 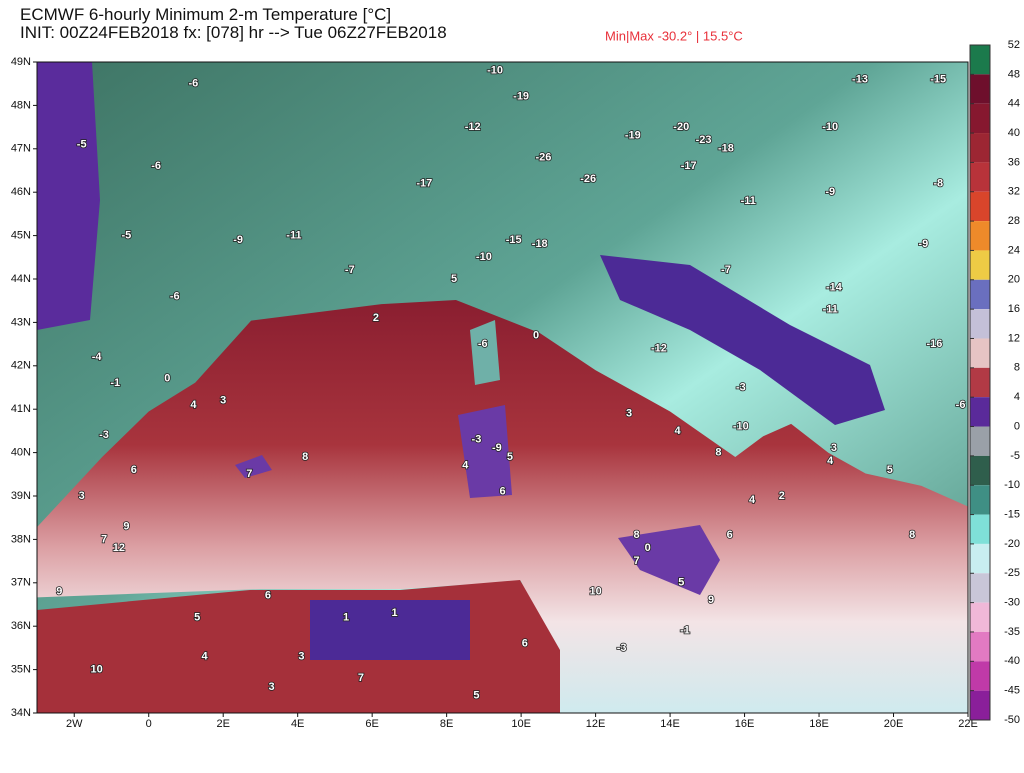 I want to click on min-max: Min|Max -30.2° | 15.5°C, so click(x=674, y=35).